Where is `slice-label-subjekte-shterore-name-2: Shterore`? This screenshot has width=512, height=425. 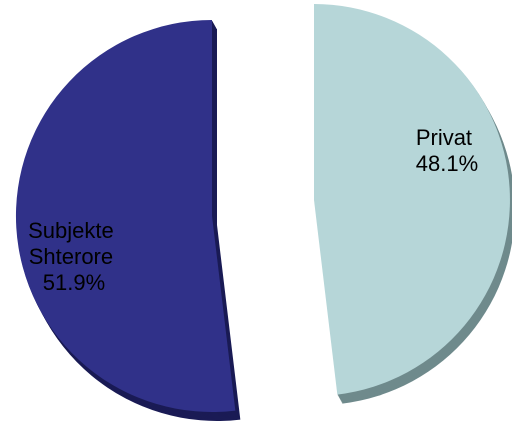 slice-label-subjekte-shterore-name-2: Shterore is located at coordinates (71, 256).